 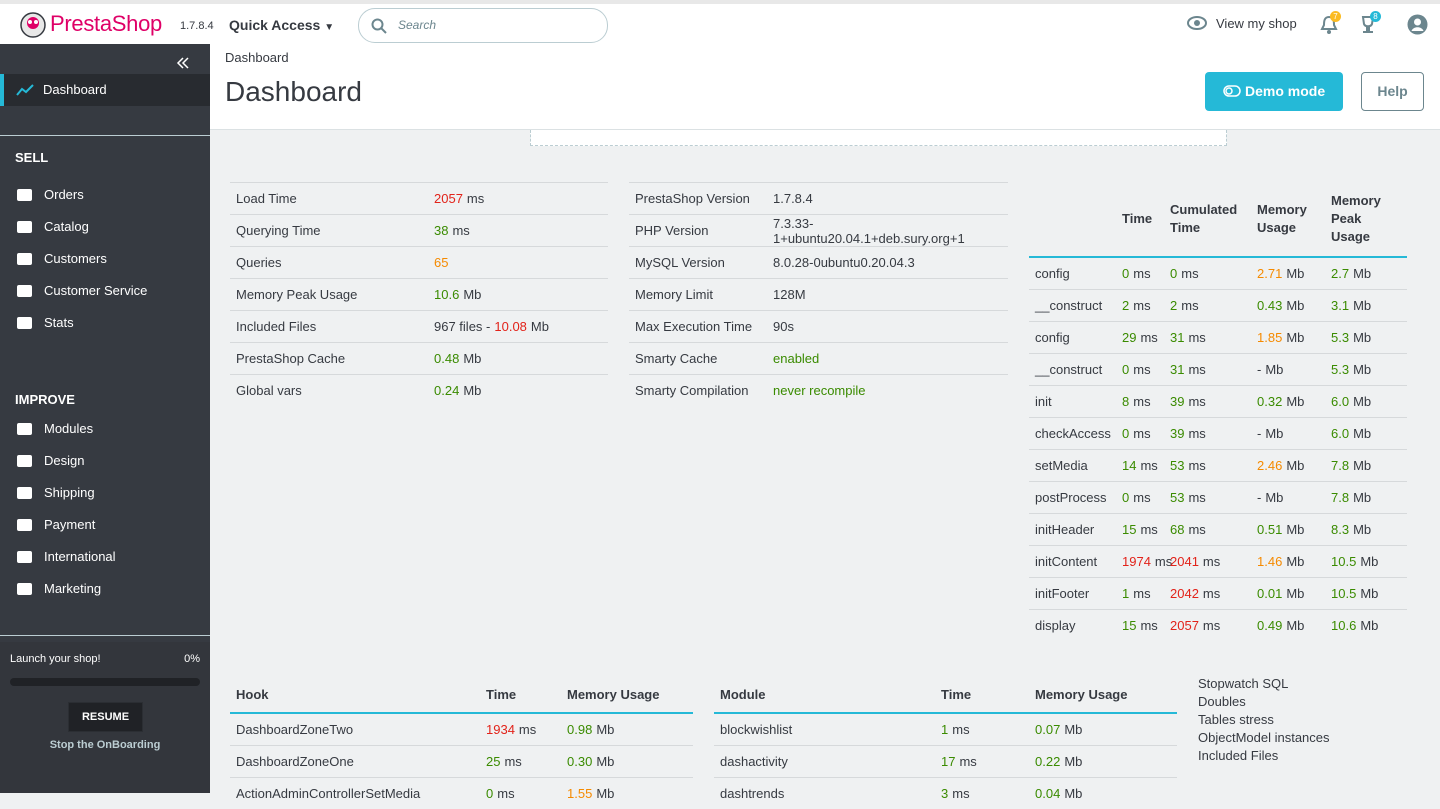 I want to click on header-cell: Memory Usage, so click(x=627, y=695).